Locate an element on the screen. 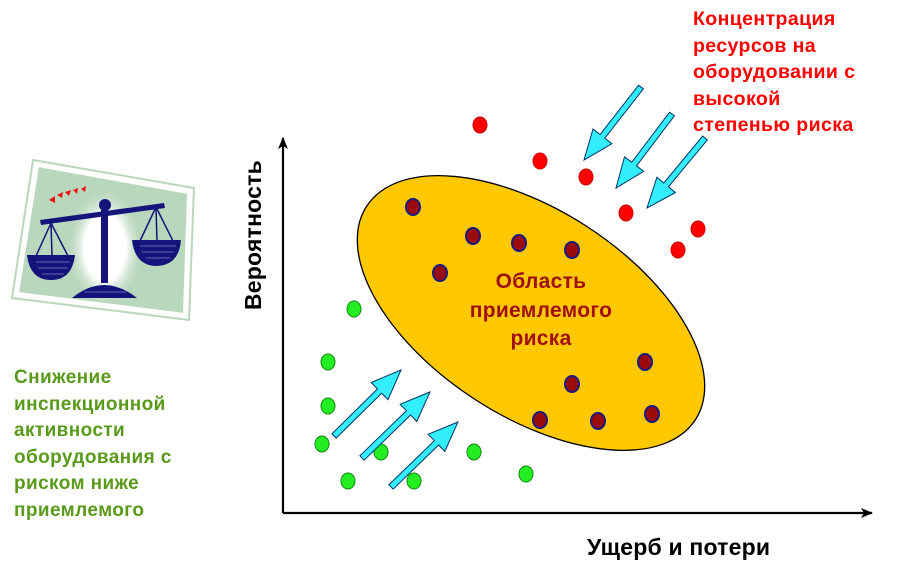 This screenshot has width=922, height=576. high-risk-points is located at coordinates (589, 187).